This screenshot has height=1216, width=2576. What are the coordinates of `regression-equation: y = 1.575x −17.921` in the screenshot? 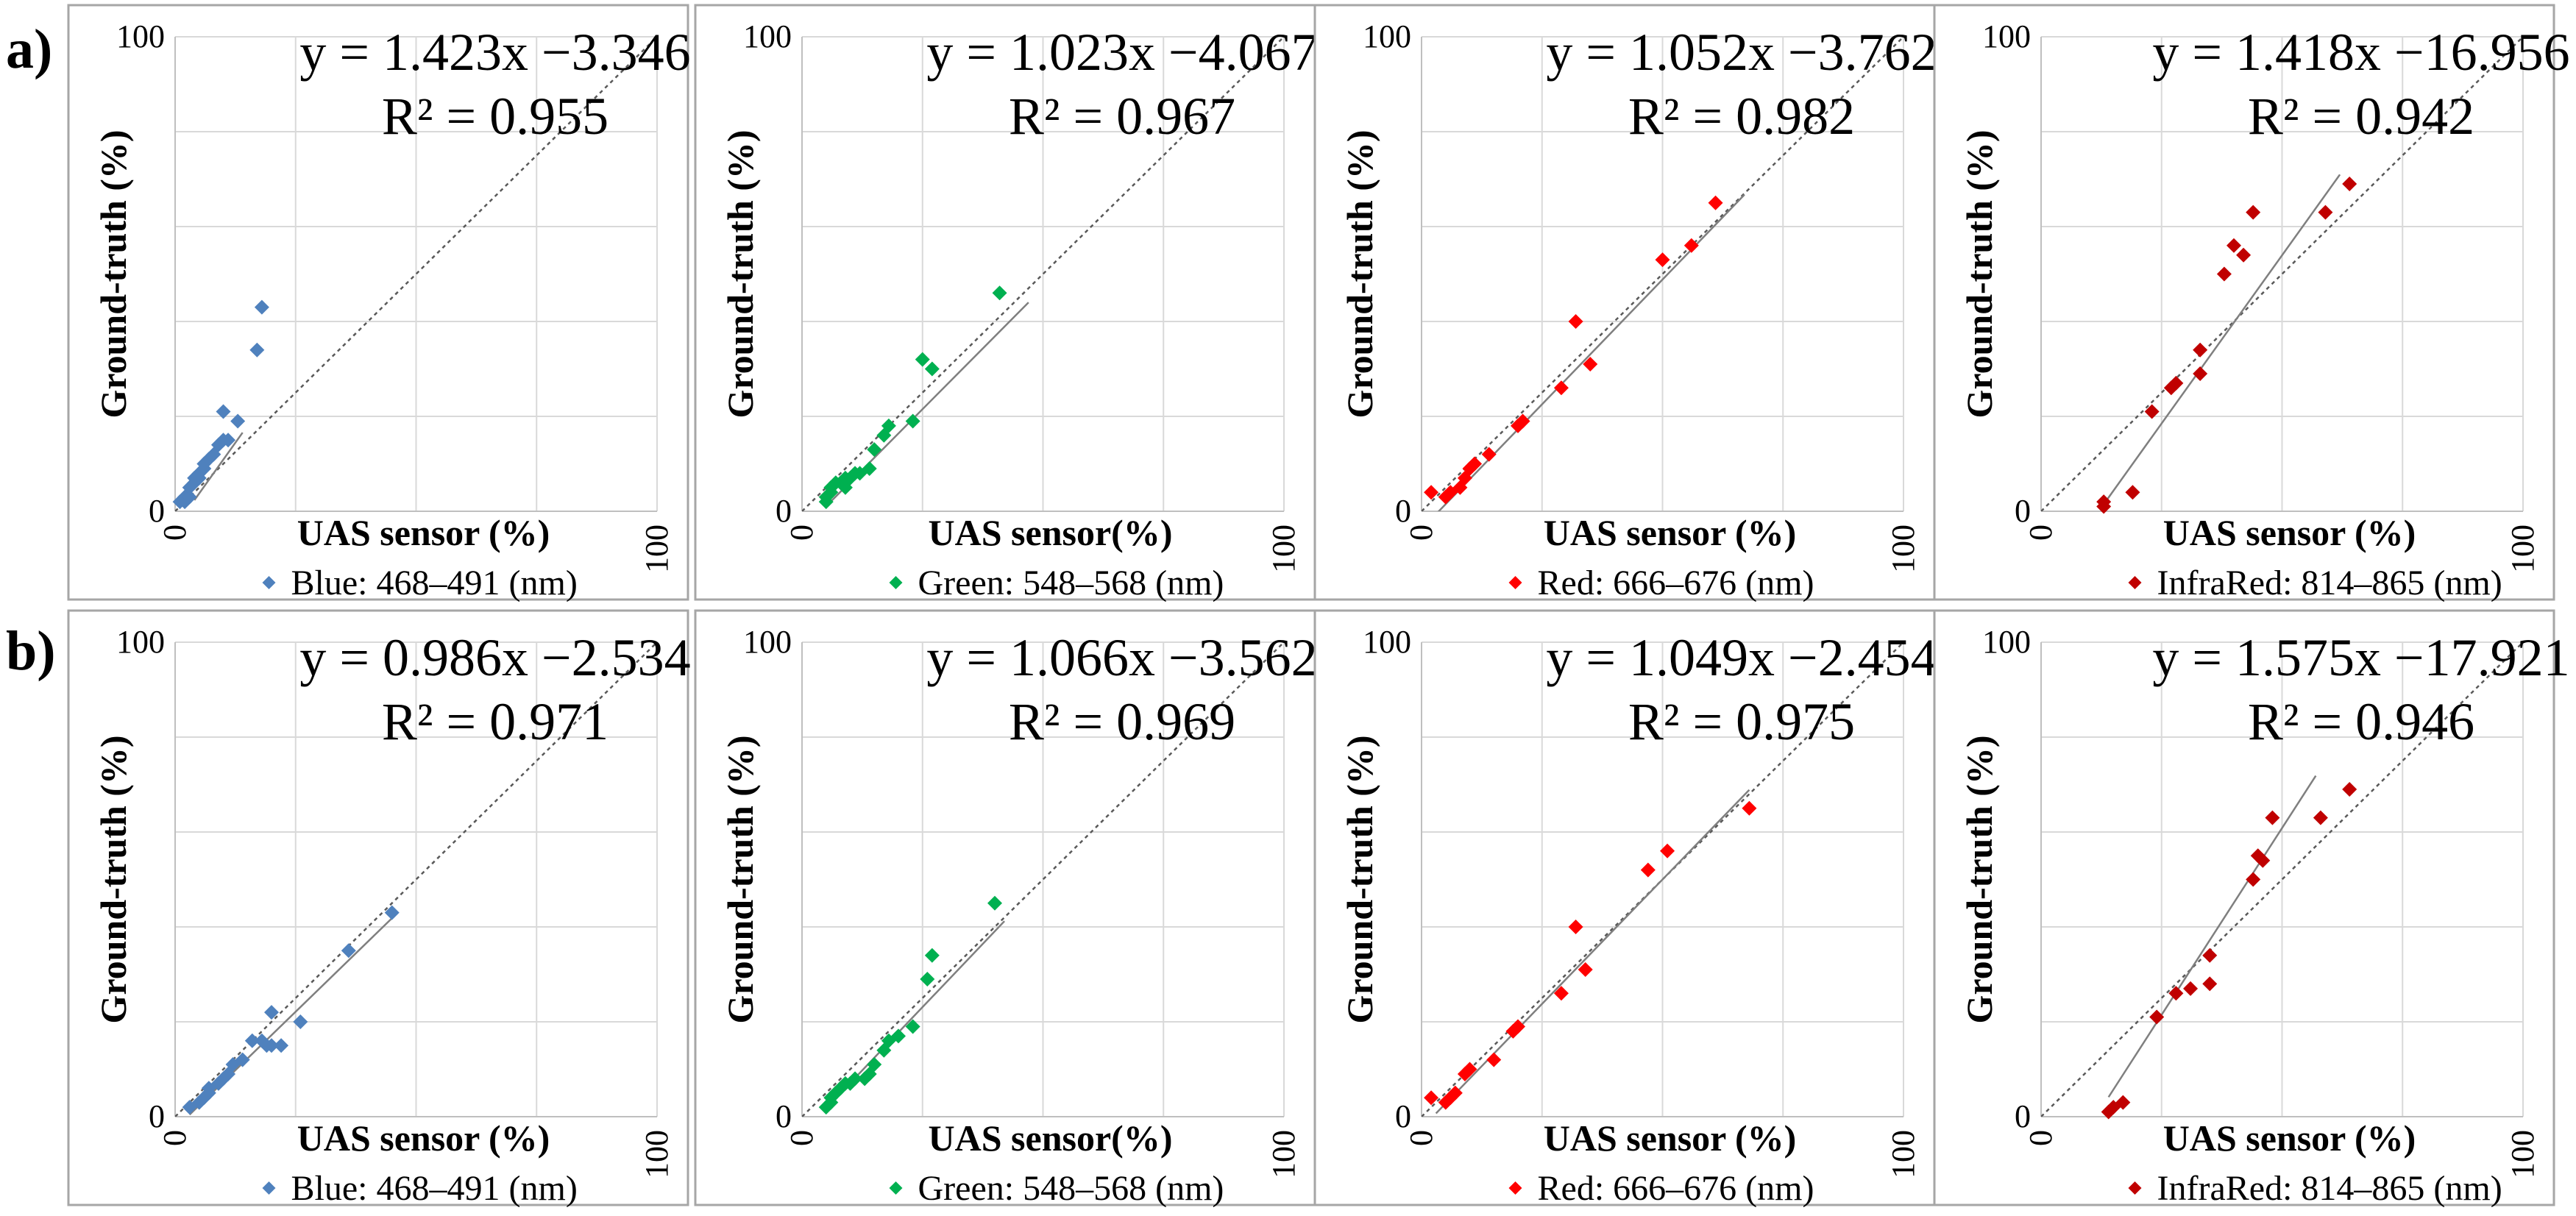 It's located at (2360, 657).